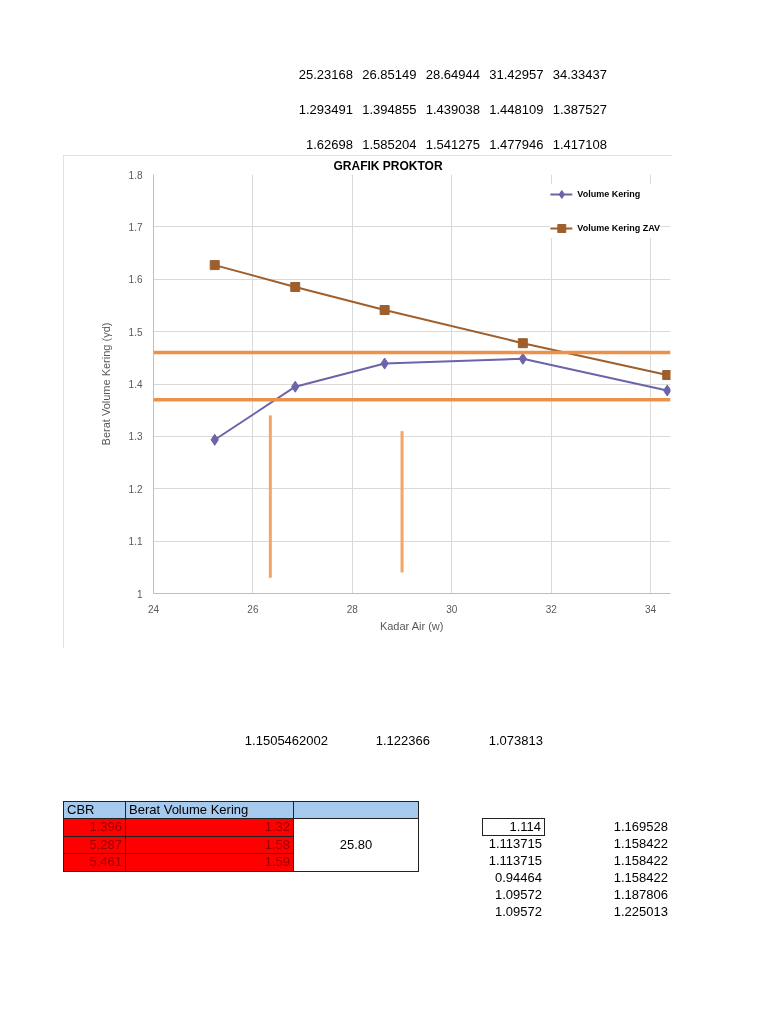  I want to click on text: 28.64944, so click(452, 74).